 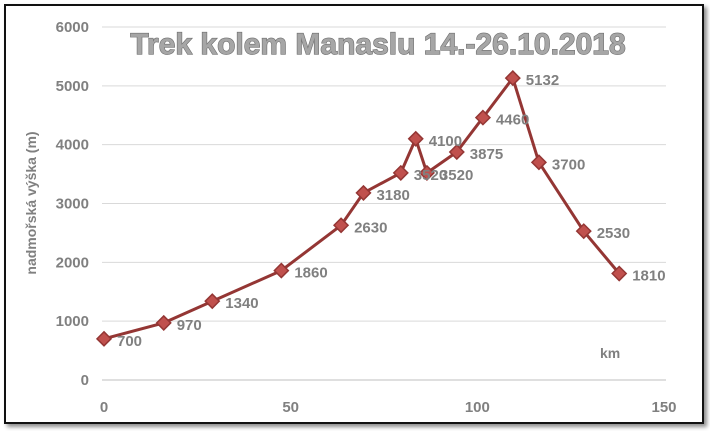 What do you see at coordinates (388, 407) in the screenshot?
I see `x-tick-labels: 0 50 100 150` at bounding box center [388, 407].